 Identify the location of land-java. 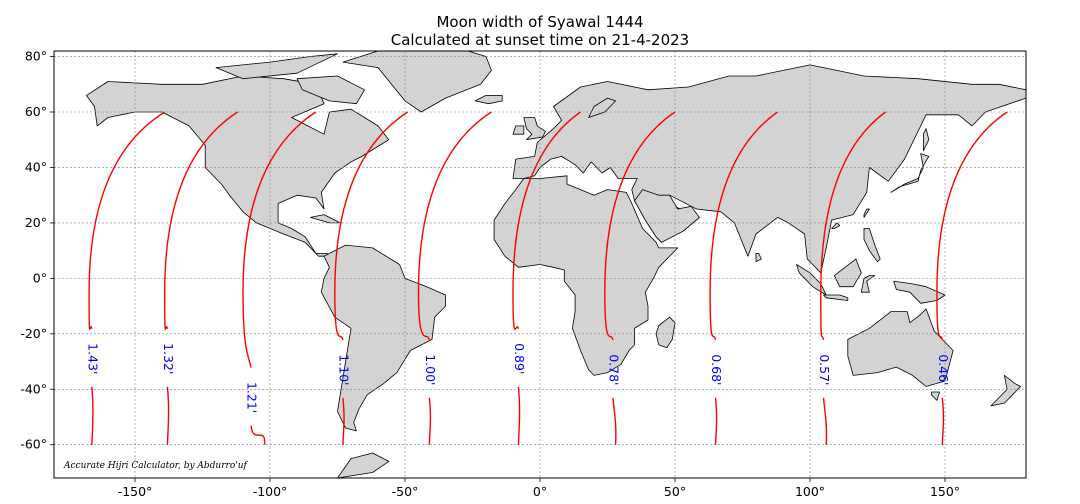
(836, 297).